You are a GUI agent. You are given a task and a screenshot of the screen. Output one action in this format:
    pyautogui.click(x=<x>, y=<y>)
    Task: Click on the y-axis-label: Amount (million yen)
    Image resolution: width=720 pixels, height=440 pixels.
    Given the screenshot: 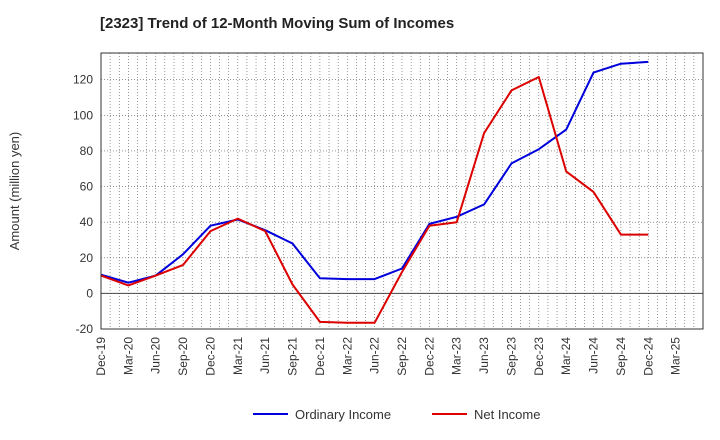 What is the action you would take?
    pyautogui.click(x=14, y=191)
    